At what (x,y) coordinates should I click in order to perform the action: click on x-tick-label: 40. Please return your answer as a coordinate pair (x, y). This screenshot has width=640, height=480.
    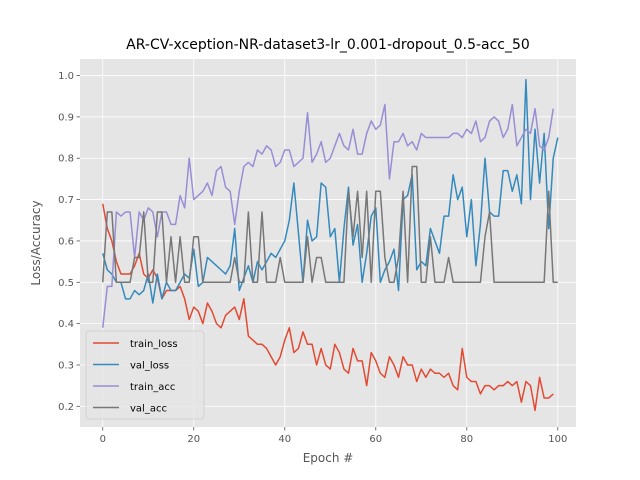
    Looking at the image, I should click on (284, 439).